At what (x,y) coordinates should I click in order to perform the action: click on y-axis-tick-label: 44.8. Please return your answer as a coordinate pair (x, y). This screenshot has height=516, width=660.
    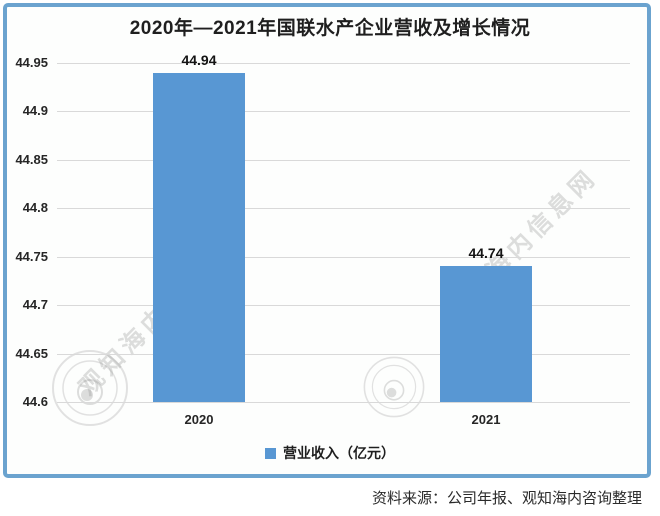
    Looking at the image, I should click on (35, 208).